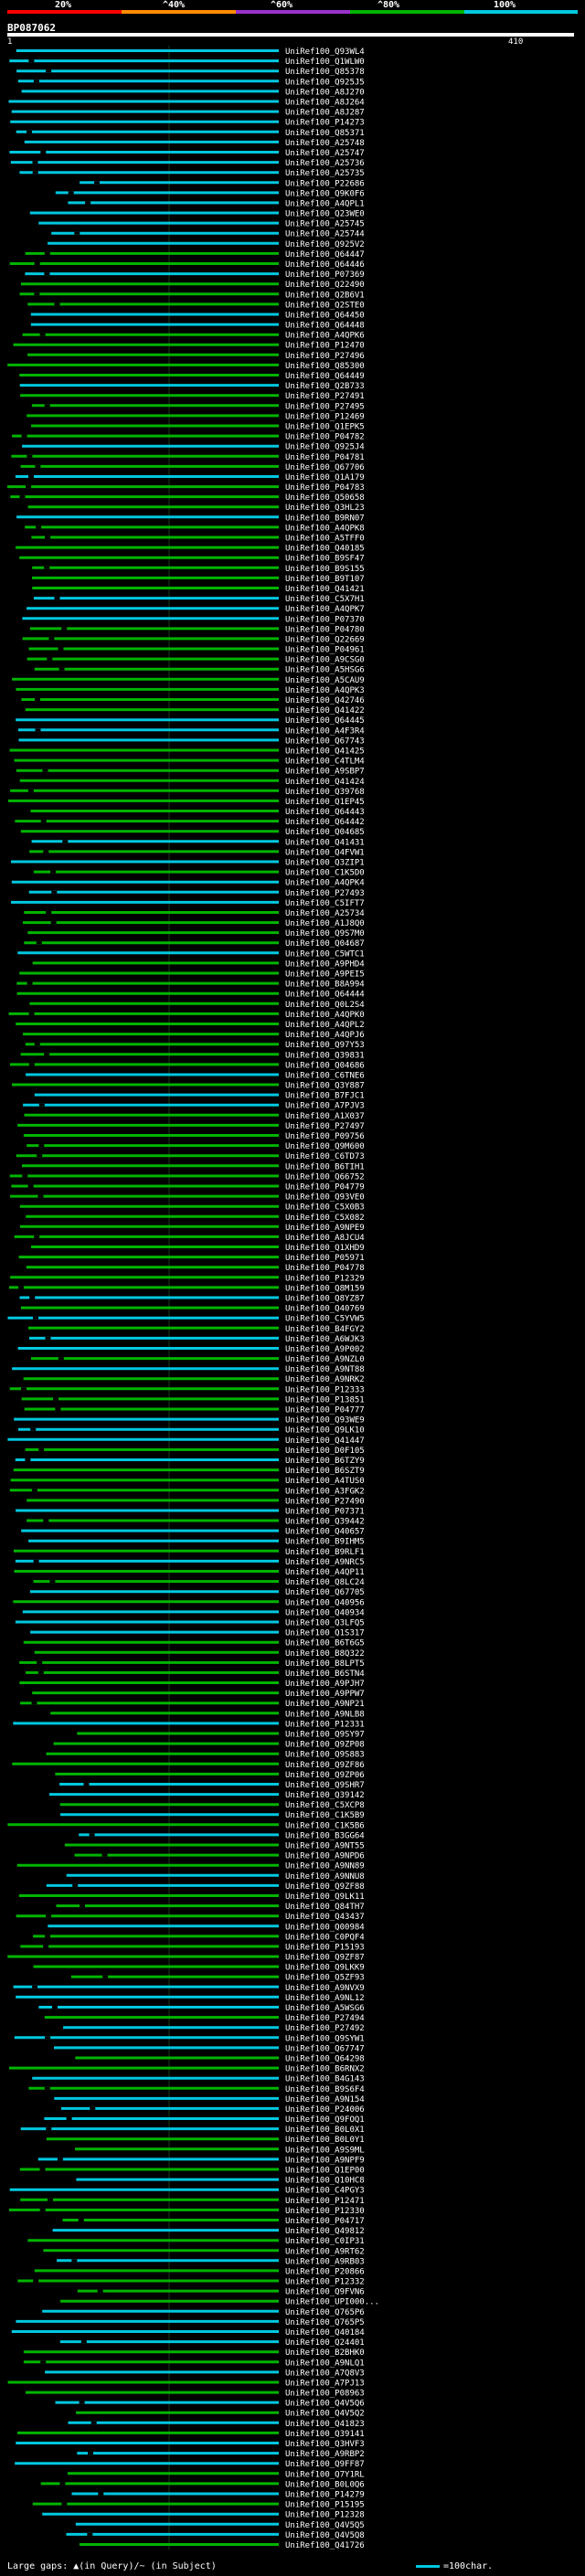 The image size is (585, 2576). I want to click on hit-label: UniRef100_Q93WE9, so click(325, 1421).